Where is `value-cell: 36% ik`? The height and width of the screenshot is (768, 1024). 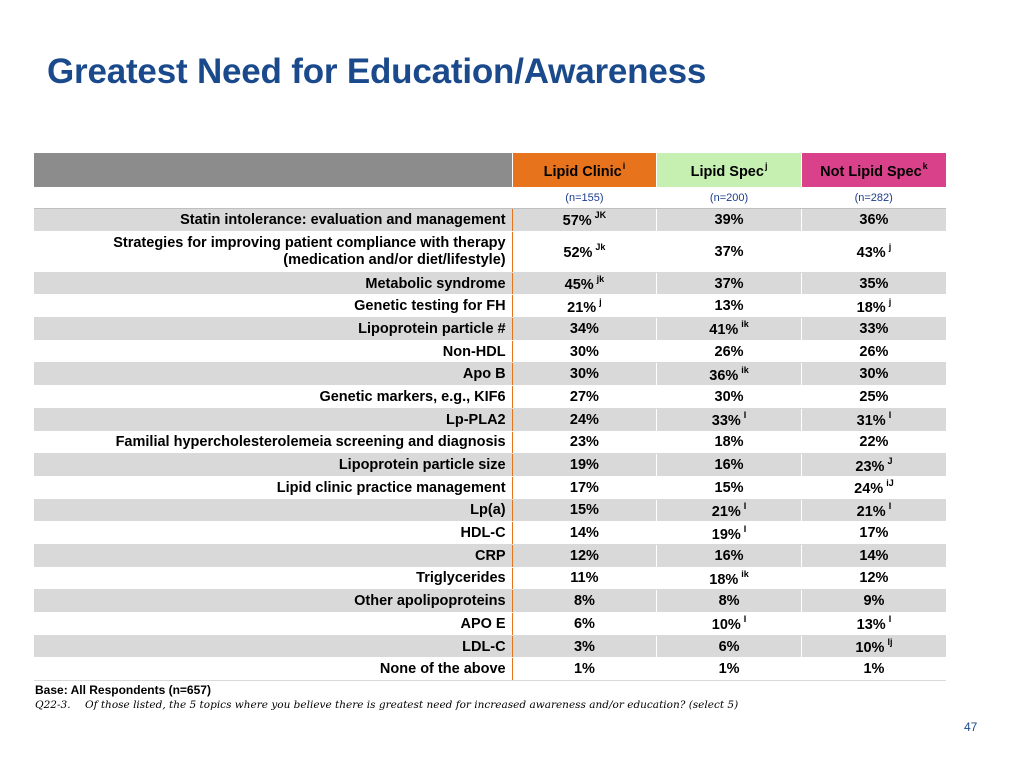
value-cell: 36% ik is located at coordinates (729, 374).